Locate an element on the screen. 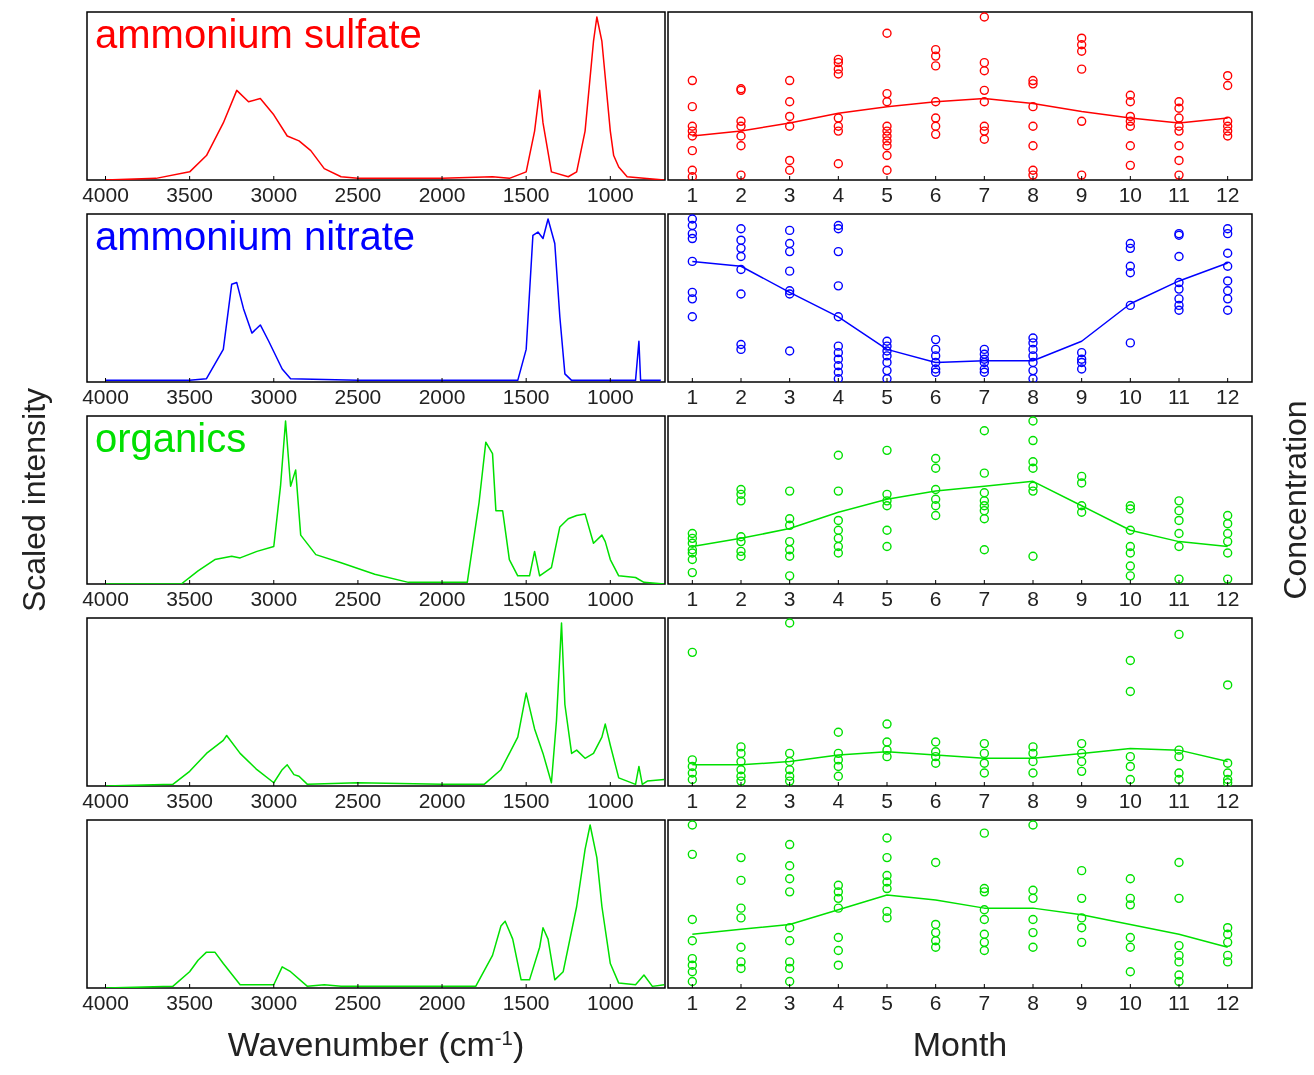 This screenshot has width=1314, height=1075. y-axis-title: Concentration is located at coordinates (1295, 500).